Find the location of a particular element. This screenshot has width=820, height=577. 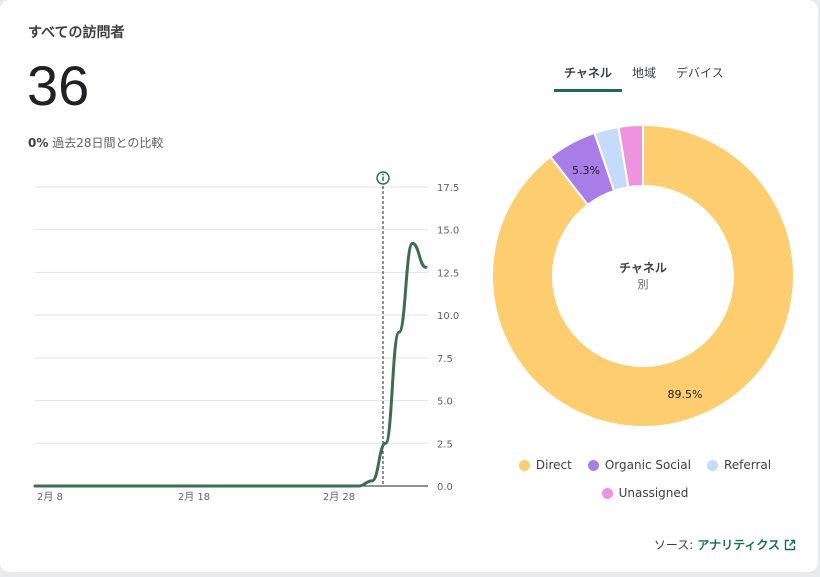

tab-channel: チャネル is located at coordinates (588, 76).